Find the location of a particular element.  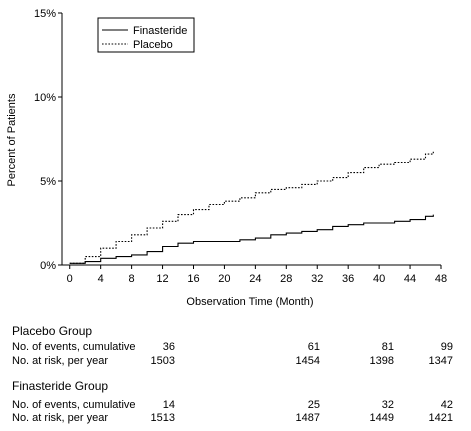

series-line-finasteride is located at coordinates (251, 239).